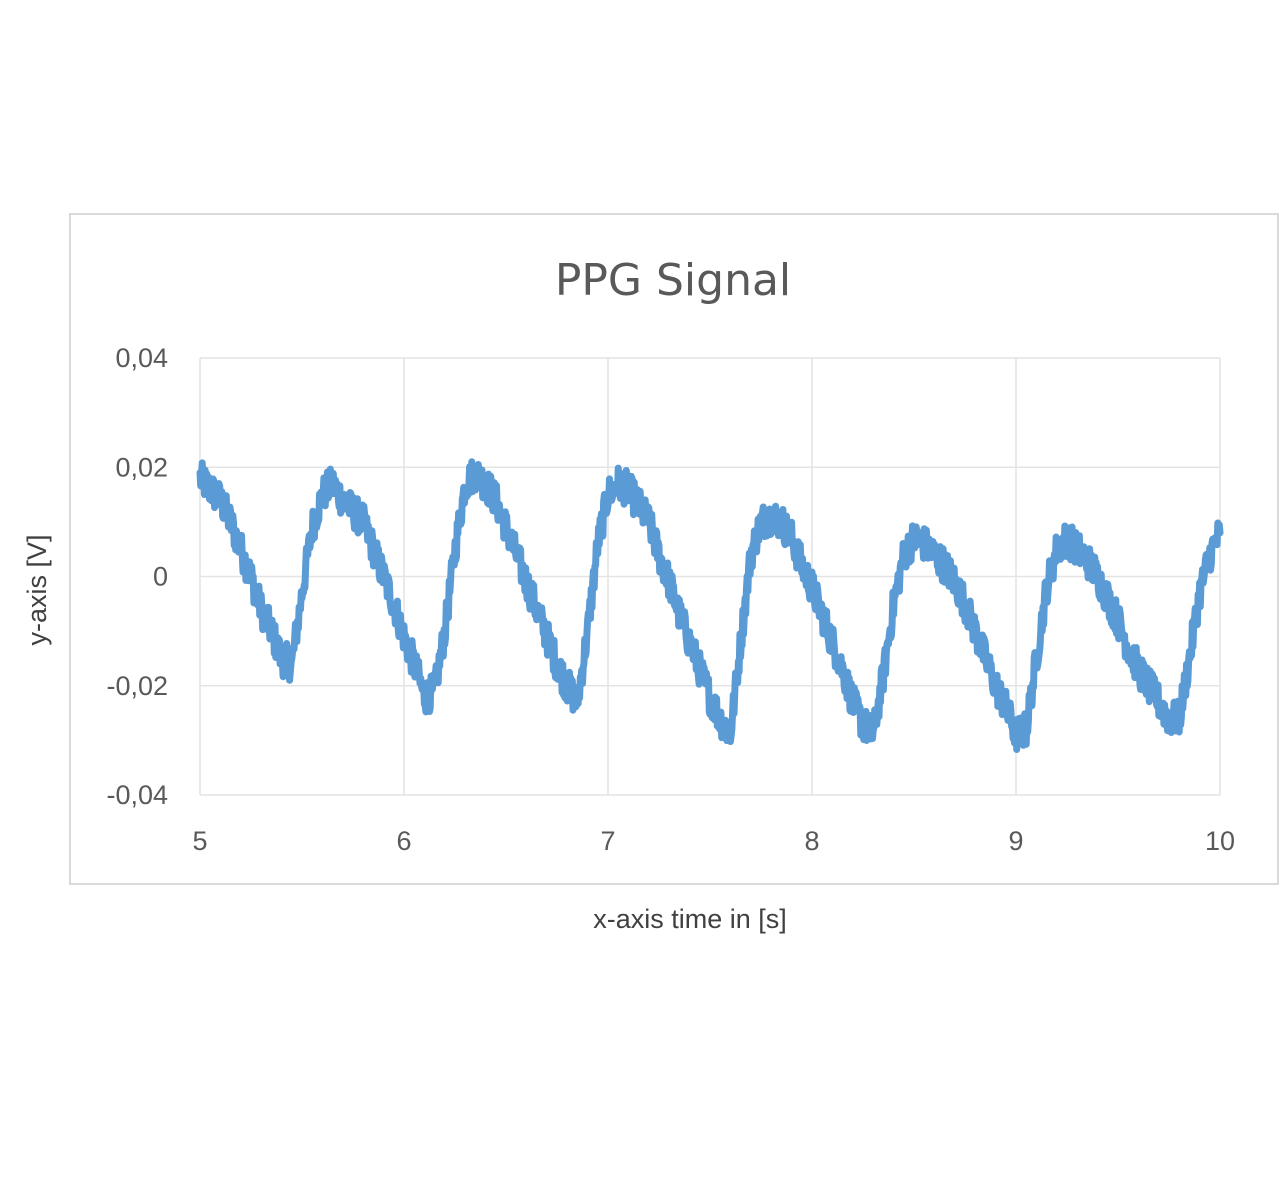  I want to click on x-tick-label: 9, so click(1015, 841).